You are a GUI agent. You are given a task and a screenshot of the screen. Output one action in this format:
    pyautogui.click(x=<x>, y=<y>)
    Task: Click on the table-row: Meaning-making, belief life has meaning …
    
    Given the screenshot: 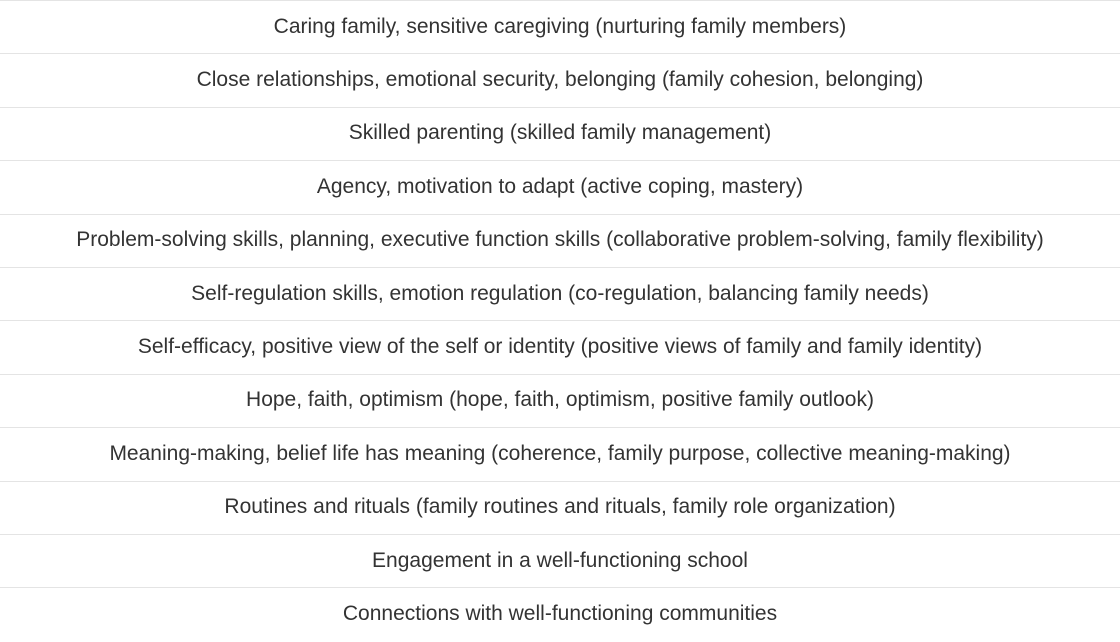 What is the action you would take?
    pyautogui.click(x=560, y=455)
    